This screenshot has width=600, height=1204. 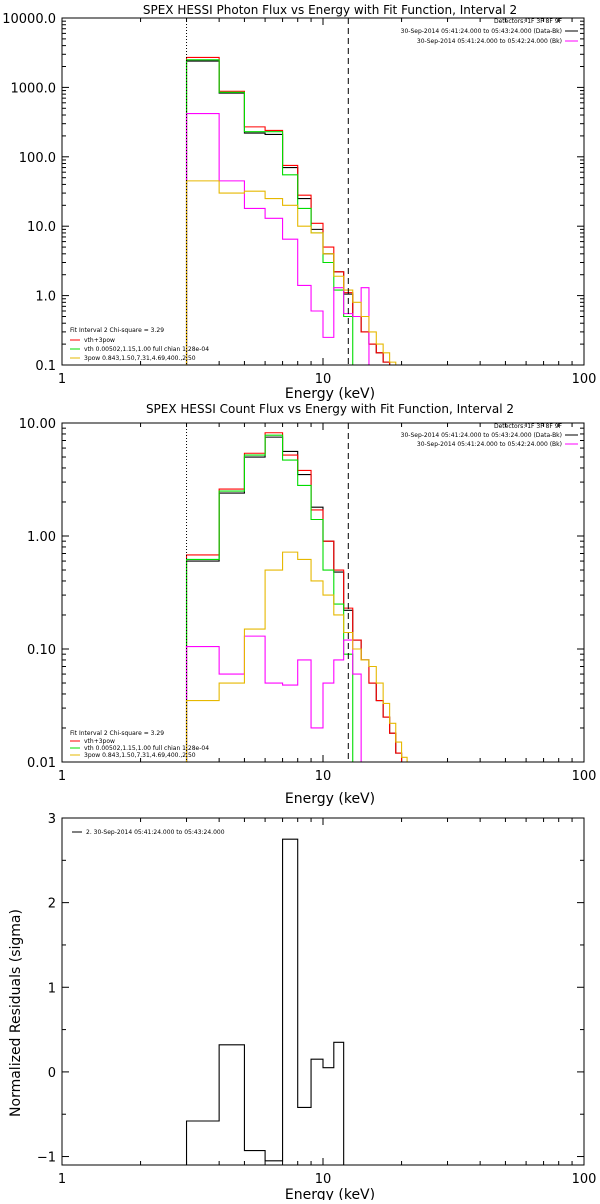 I want to click on y-tick-label: 10000.0, so click(x=29, y=19).